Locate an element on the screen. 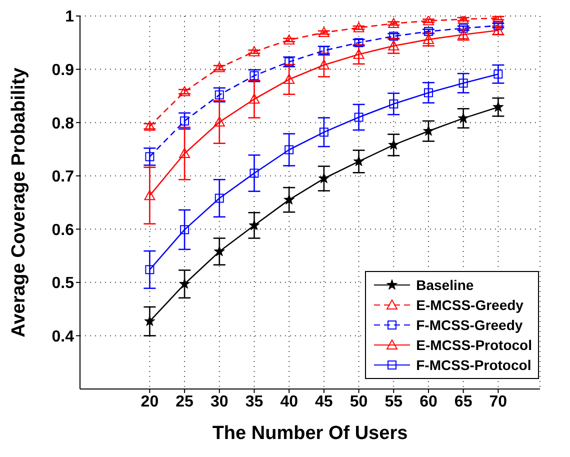  x-tick-label: 70 is located at coordinates (498, 401).